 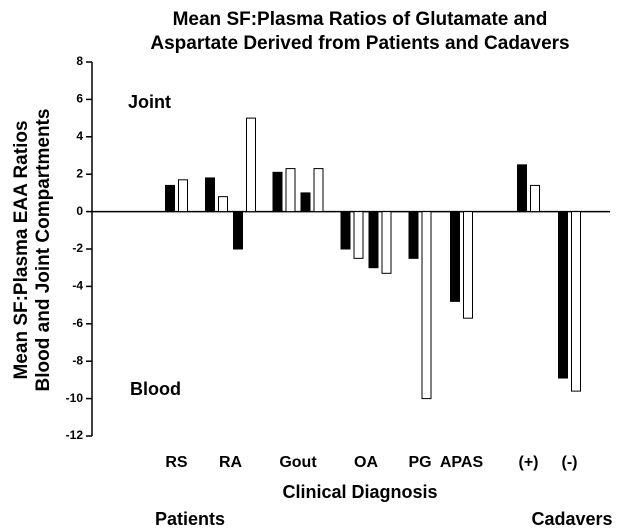 What do you see at coordinates (570, 462) in the screenshot?
I see `x-tick-label: (-)` at bounding box center [570, 462].